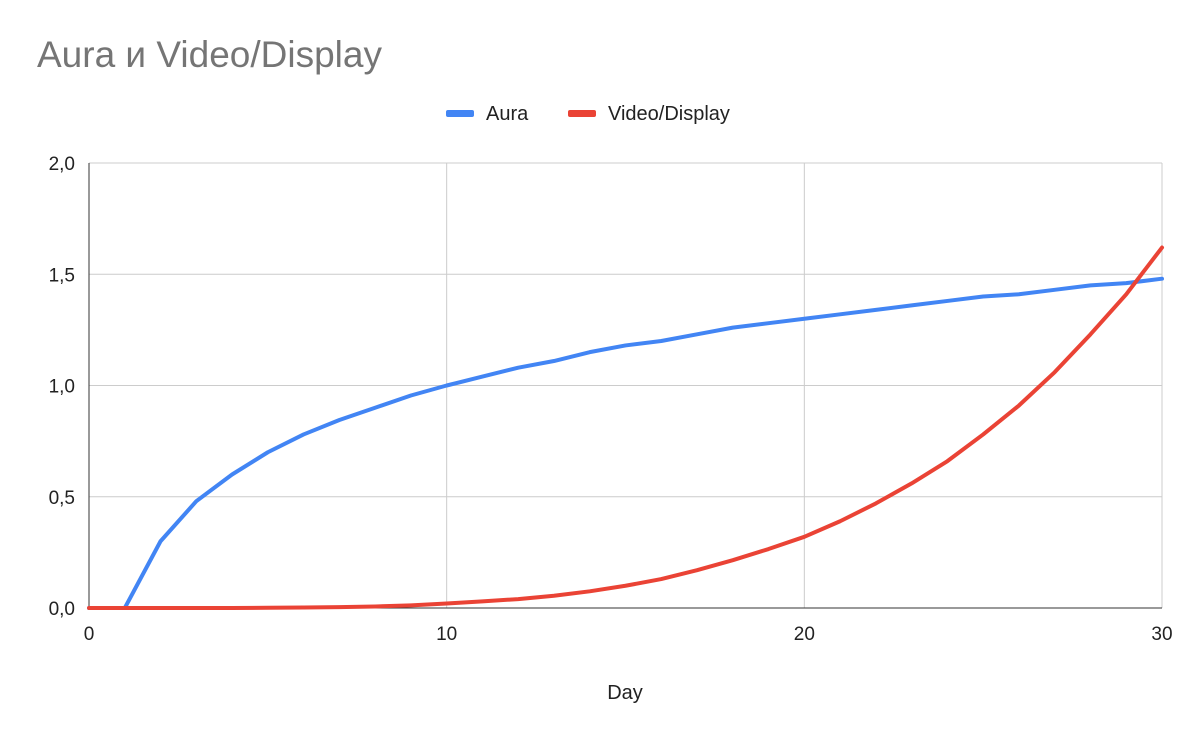  Describe the element at coordinates (507, 114) in the screenshot. I see `legend-label: Aura` at that location.